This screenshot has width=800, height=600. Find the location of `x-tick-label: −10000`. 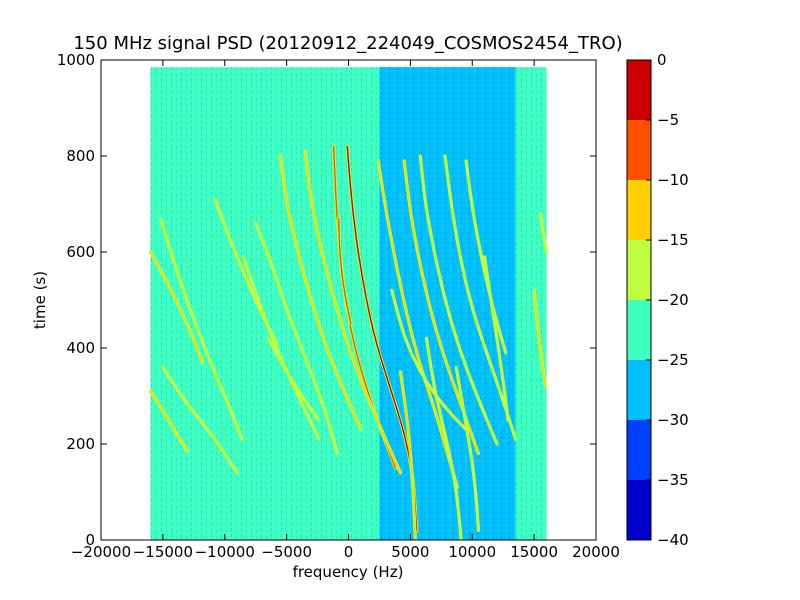

x-tick-label: −10000 is located at coordinates (225, 552).